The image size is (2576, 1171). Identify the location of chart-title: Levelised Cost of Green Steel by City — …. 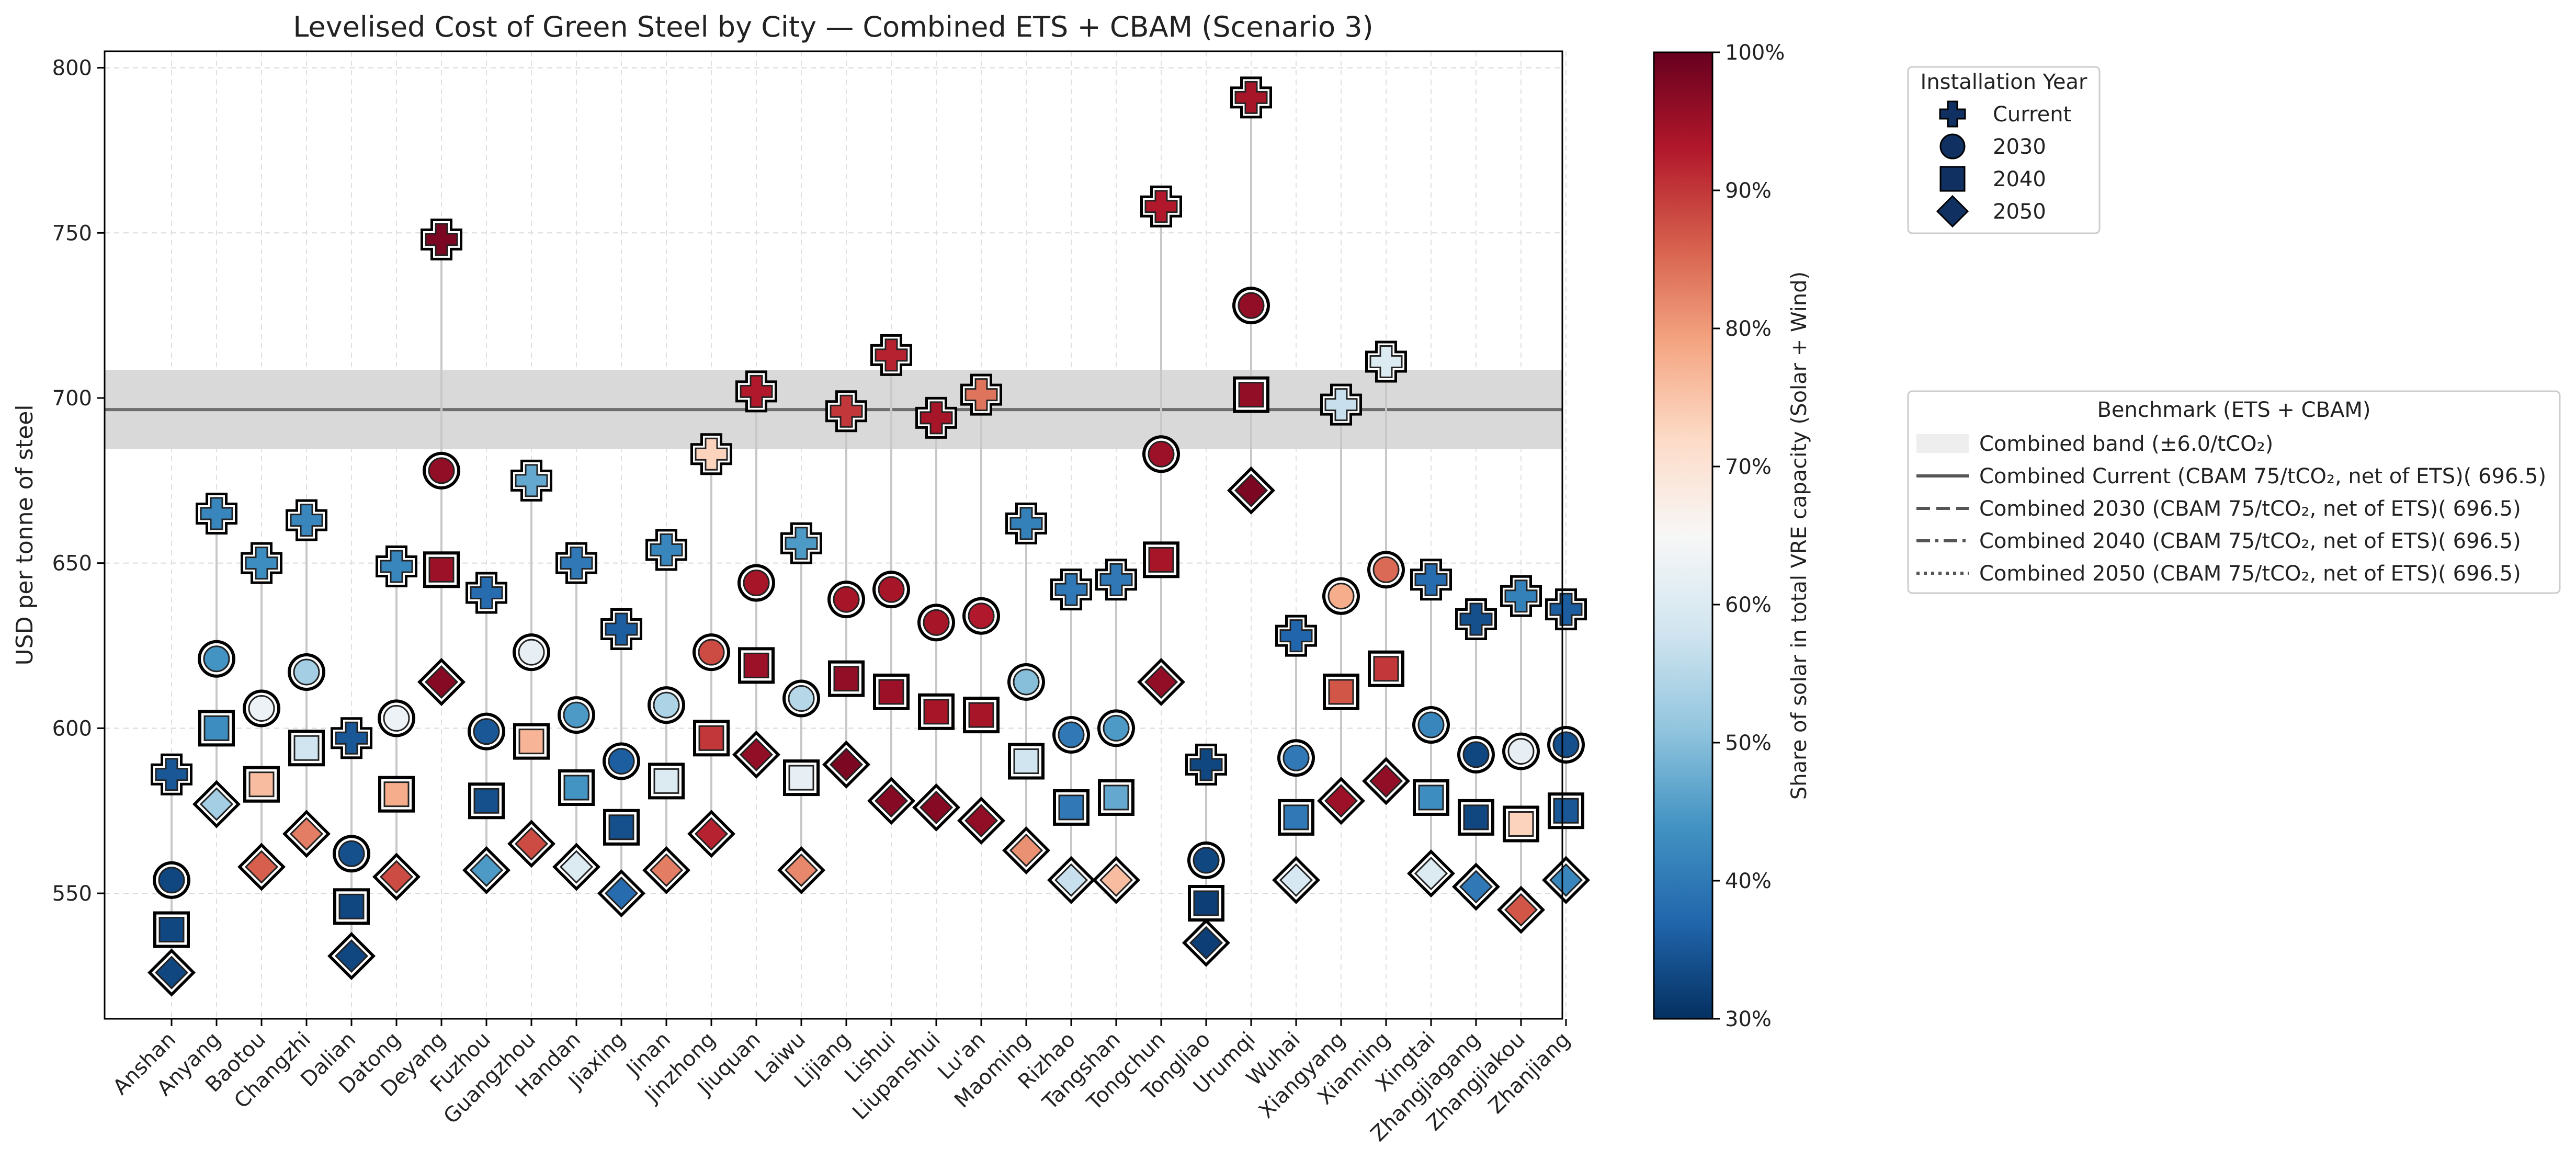
(833, 26).